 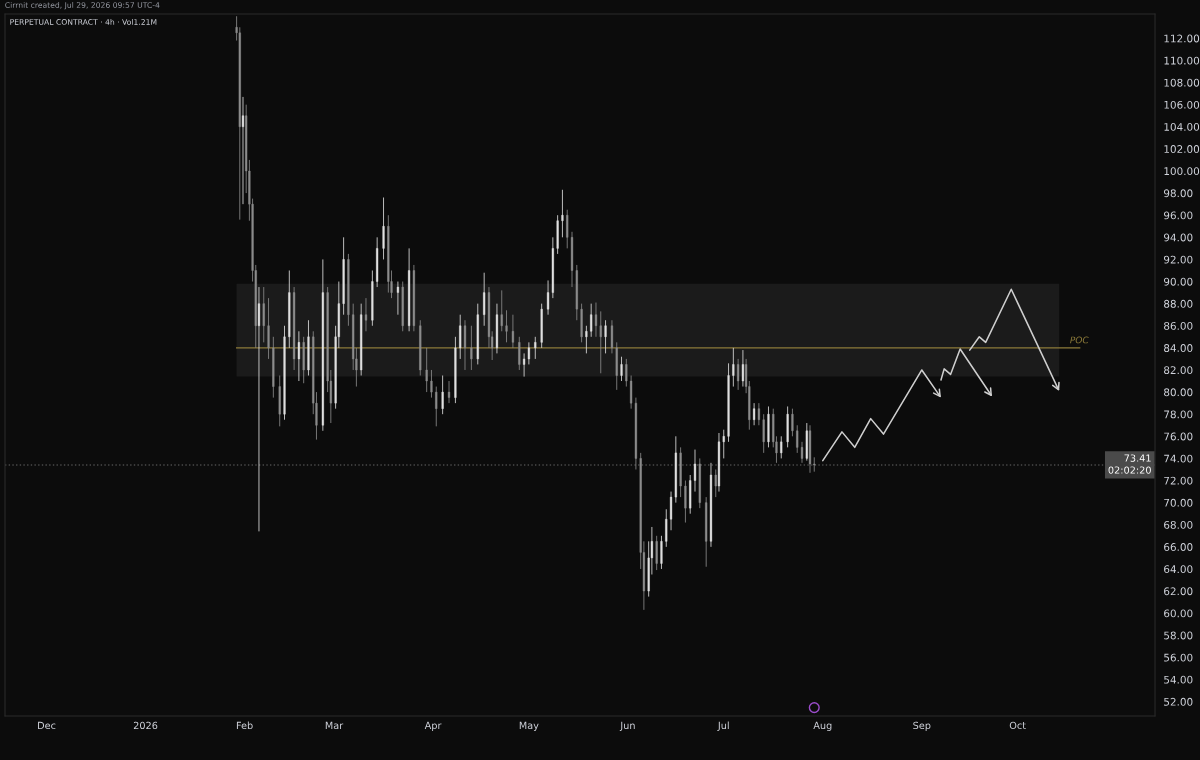 I want to click on y-tick-label: 58.00, so click(x=1178, y=635).